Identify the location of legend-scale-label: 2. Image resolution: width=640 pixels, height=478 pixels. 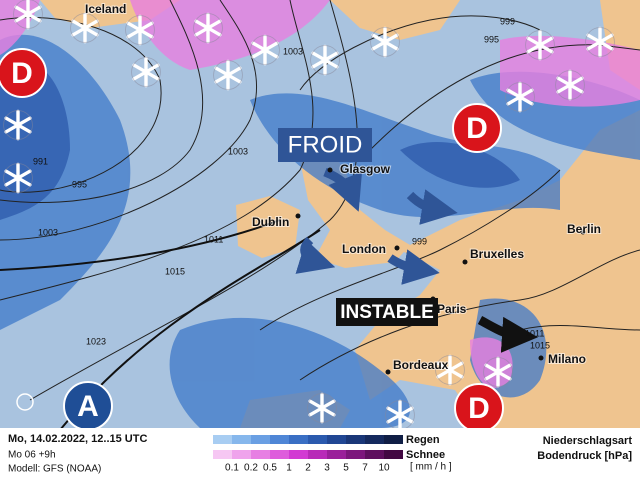
(308, 468).